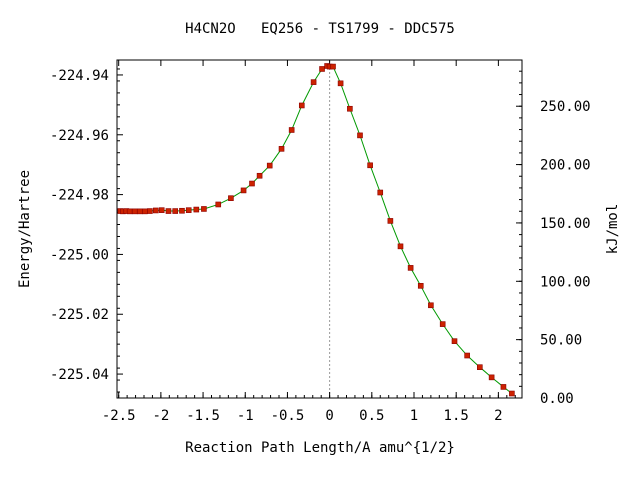 This screenshot has width=640, height=480. Describe the element at coordinates (557, 399) in the screenshot. I see `y2-tick-label: 0.00` at that location.